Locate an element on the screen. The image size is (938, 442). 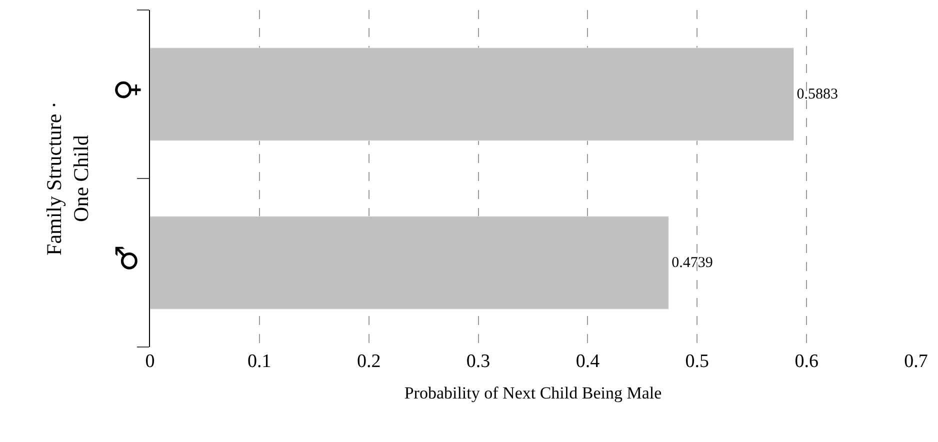
x-tick-label: 0.1 is located at coordinates (260, 361).